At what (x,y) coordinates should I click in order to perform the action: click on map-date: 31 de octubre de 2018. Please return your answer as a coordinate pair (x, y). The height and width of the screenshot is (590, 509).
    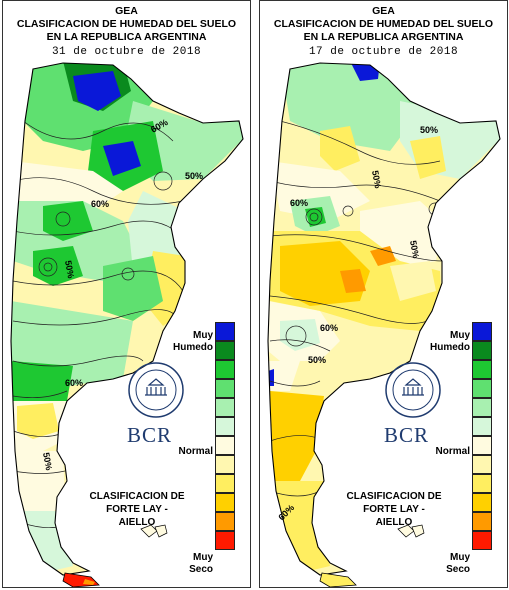
    Looking at the image, I should click on (126, 52).